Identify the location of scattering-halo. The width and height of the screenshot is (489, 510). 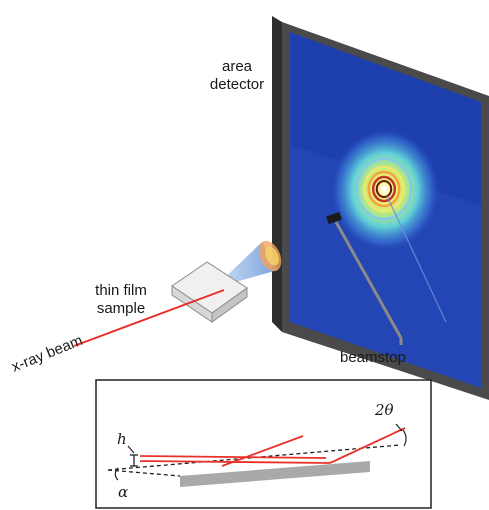
(385, 190).